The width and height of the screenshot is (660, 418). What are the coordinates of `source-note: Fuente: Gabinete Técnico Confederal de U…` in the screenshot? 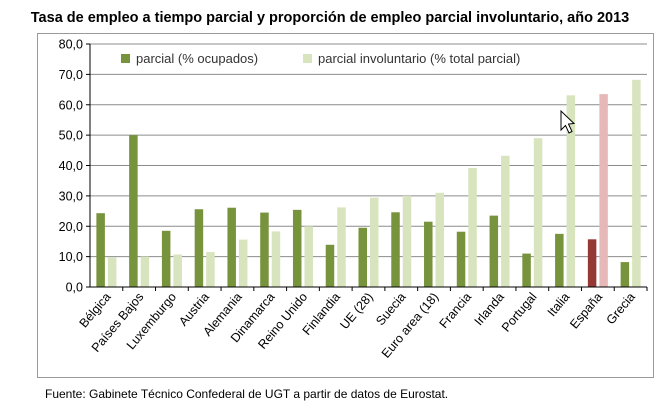 It's located at (247, 394).